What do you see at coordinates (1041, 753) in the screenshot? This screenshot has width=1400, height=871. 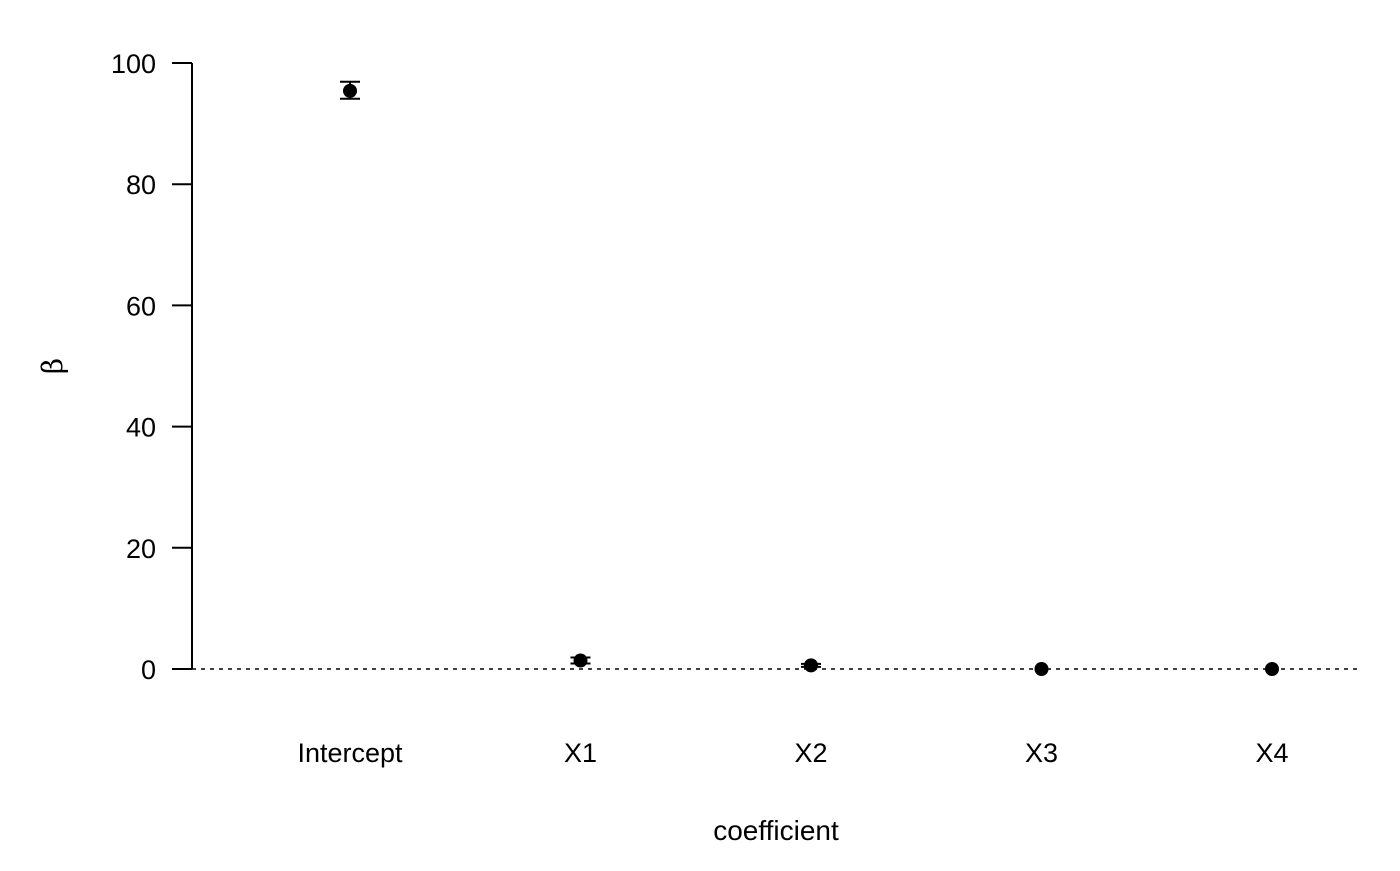 I see `x-category-label: X3` at bounding box center [1041, 753].